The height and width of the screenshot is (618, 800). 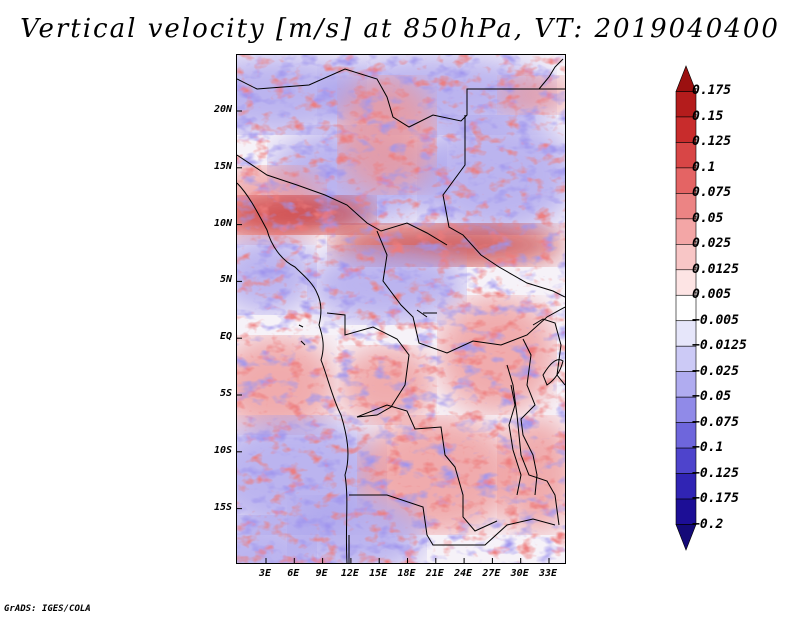 I want to click on latitude-label: 5N, so click(x=225, y=280).